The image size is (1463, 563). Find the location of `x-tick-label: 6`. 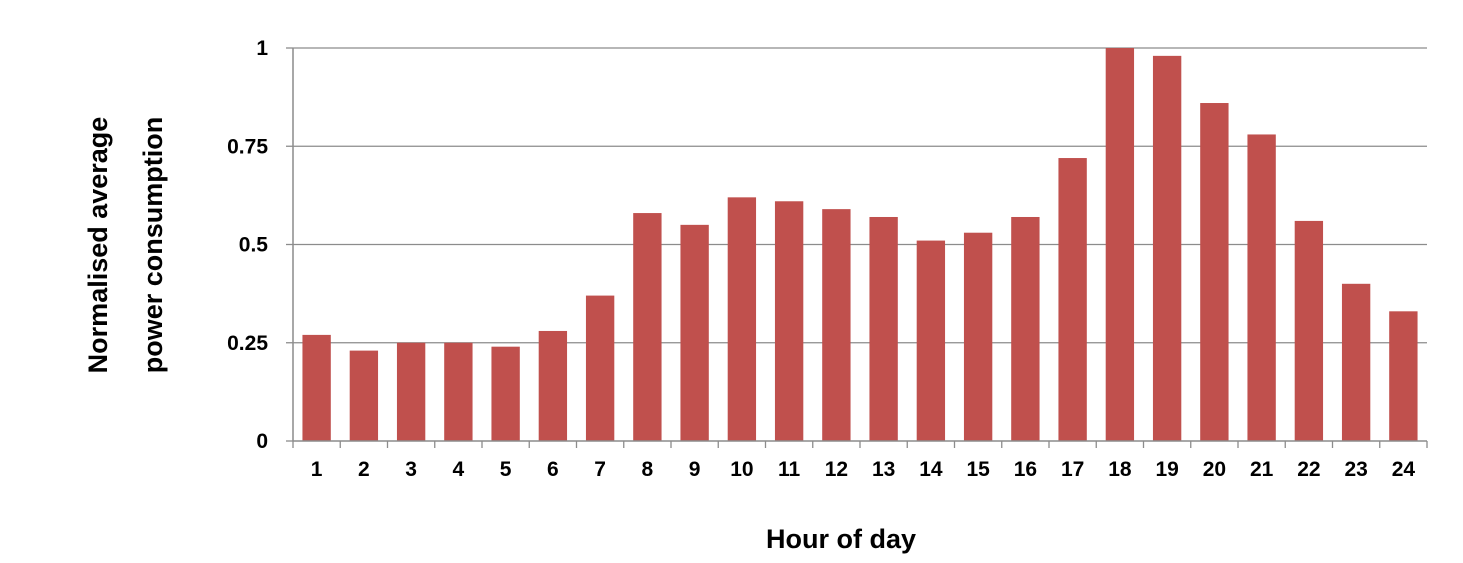

x-tick-label: 6 is located at coordinates (553, 469).